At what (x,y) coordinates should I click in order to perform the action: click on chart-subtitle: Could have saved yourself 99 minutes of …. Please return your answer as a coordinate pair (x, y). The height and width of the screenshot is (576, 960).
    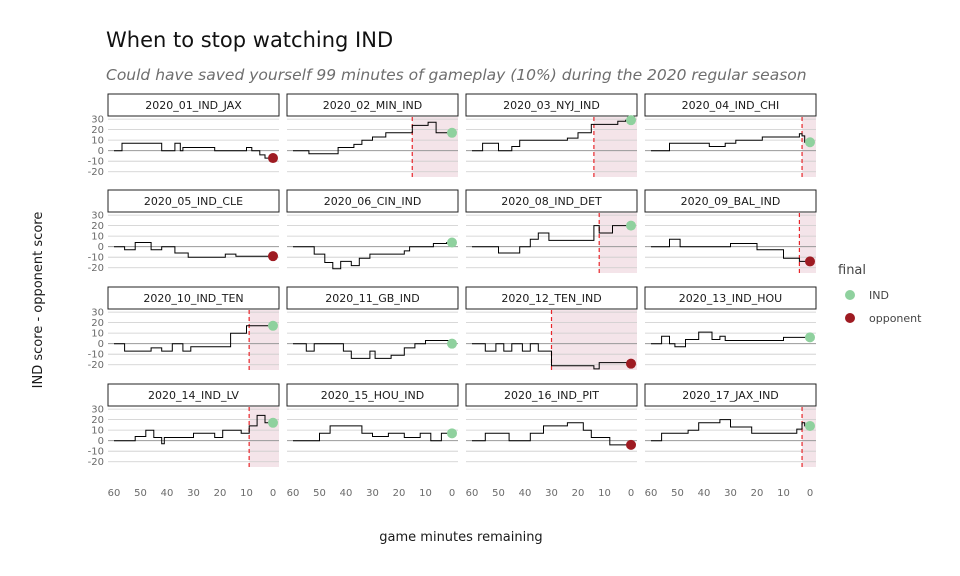
    Looking at the image, I should click on (456, 75).